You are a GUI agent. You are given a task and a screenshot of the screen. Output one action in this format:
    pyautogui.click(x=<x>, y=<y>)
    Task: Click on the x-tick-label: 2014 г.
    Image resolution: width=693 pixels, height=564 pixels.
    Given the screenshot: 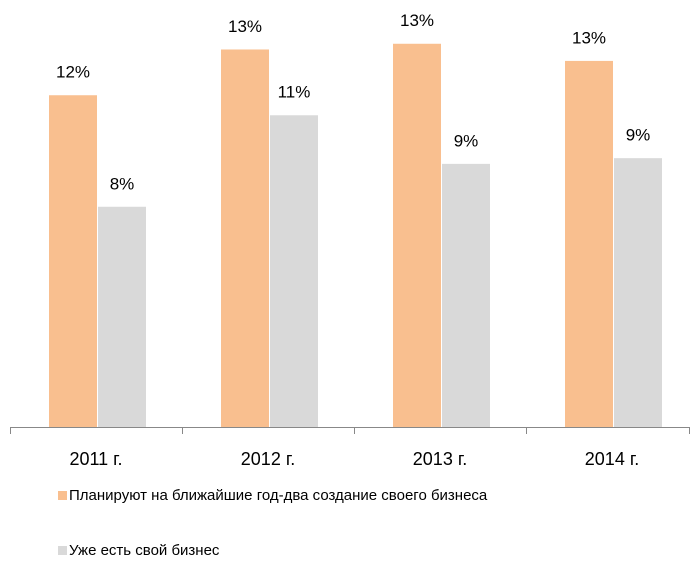 What is the action you would take?
    pyautogui.click(x=612, y=459)
    